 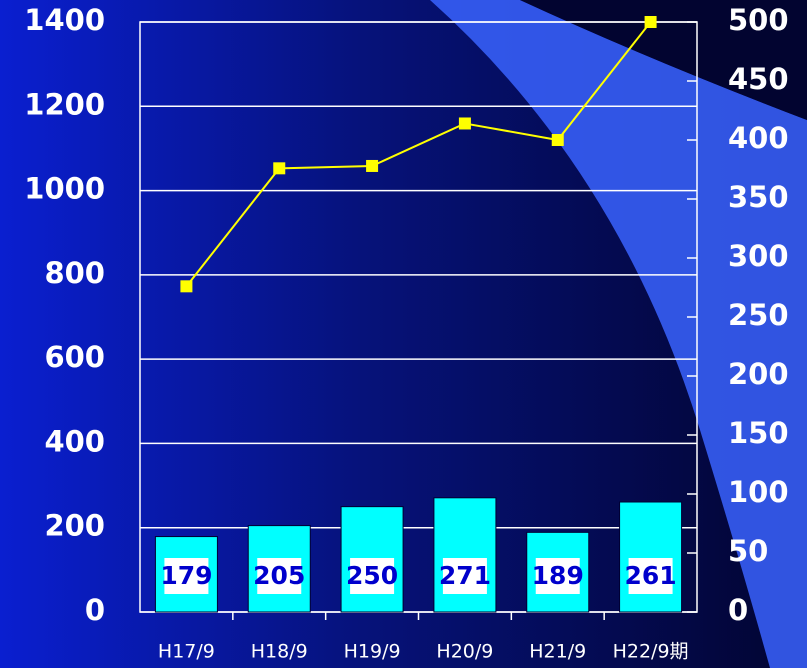 I want to click on y-tick-label: 400, so click(x=74, y=441).